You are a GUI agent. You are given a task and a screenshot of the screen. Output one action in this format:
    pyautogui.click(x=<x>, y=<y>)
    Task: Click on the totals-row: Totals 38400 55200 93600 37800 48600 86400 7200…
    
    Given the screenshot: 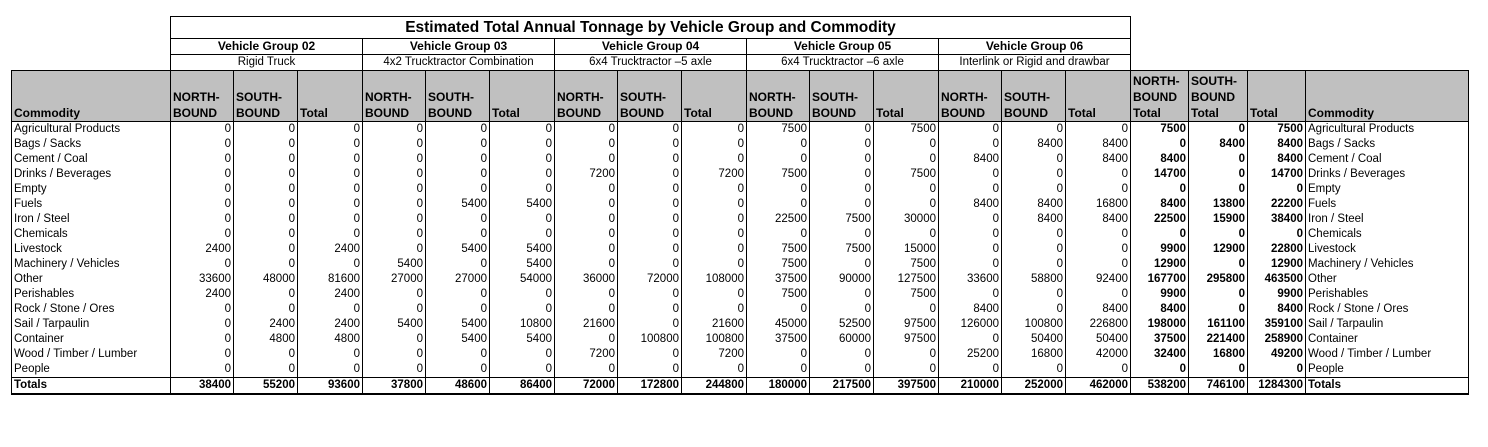 What is the action you would take?
    pyautogui.click(x=740, y=386)
    